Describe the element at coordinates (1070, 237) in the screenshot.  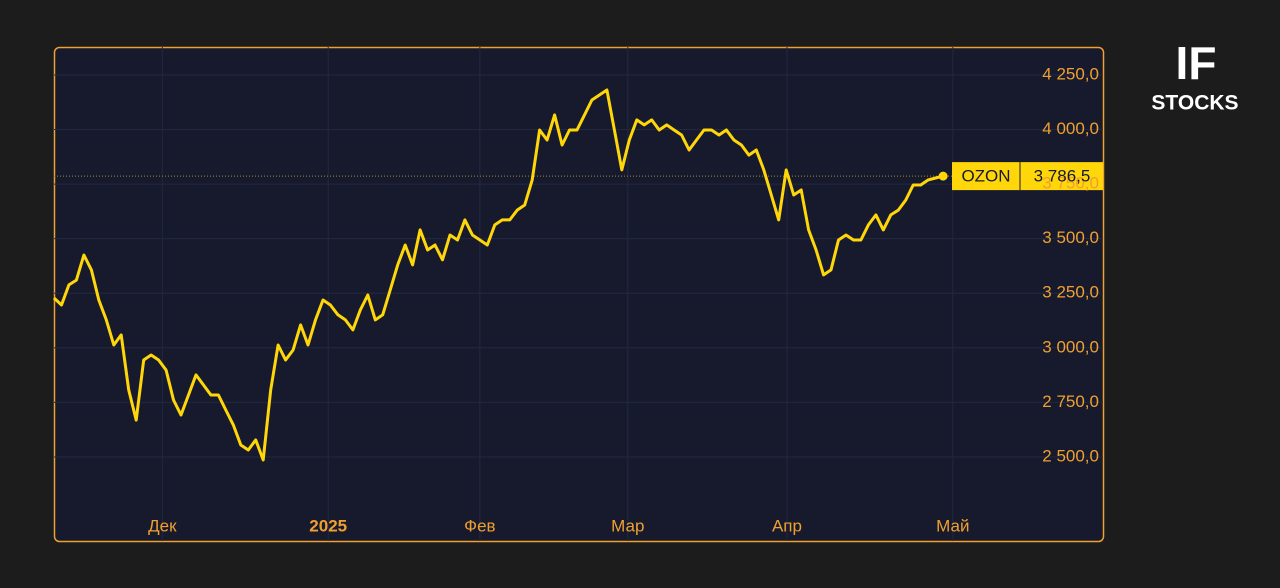
I see `y-tick-label: 3 500,0` at that location.